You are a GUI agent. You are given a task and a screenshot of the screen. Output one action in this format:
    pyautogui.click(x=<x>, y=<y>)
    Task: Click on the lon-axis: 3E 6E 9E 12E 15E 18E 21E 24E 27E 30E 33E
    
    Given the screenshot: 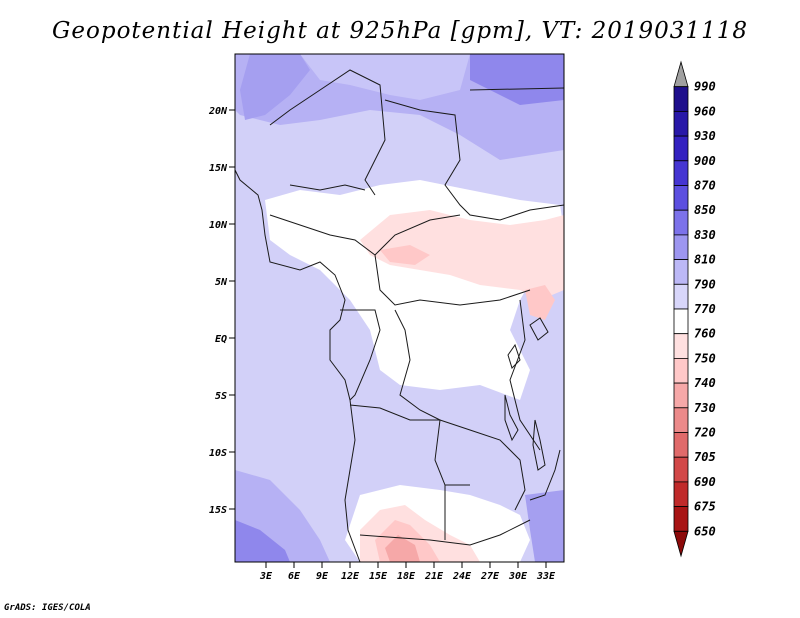 What is the action you would take?
    pyautogui.click(x=407, y=572)
    